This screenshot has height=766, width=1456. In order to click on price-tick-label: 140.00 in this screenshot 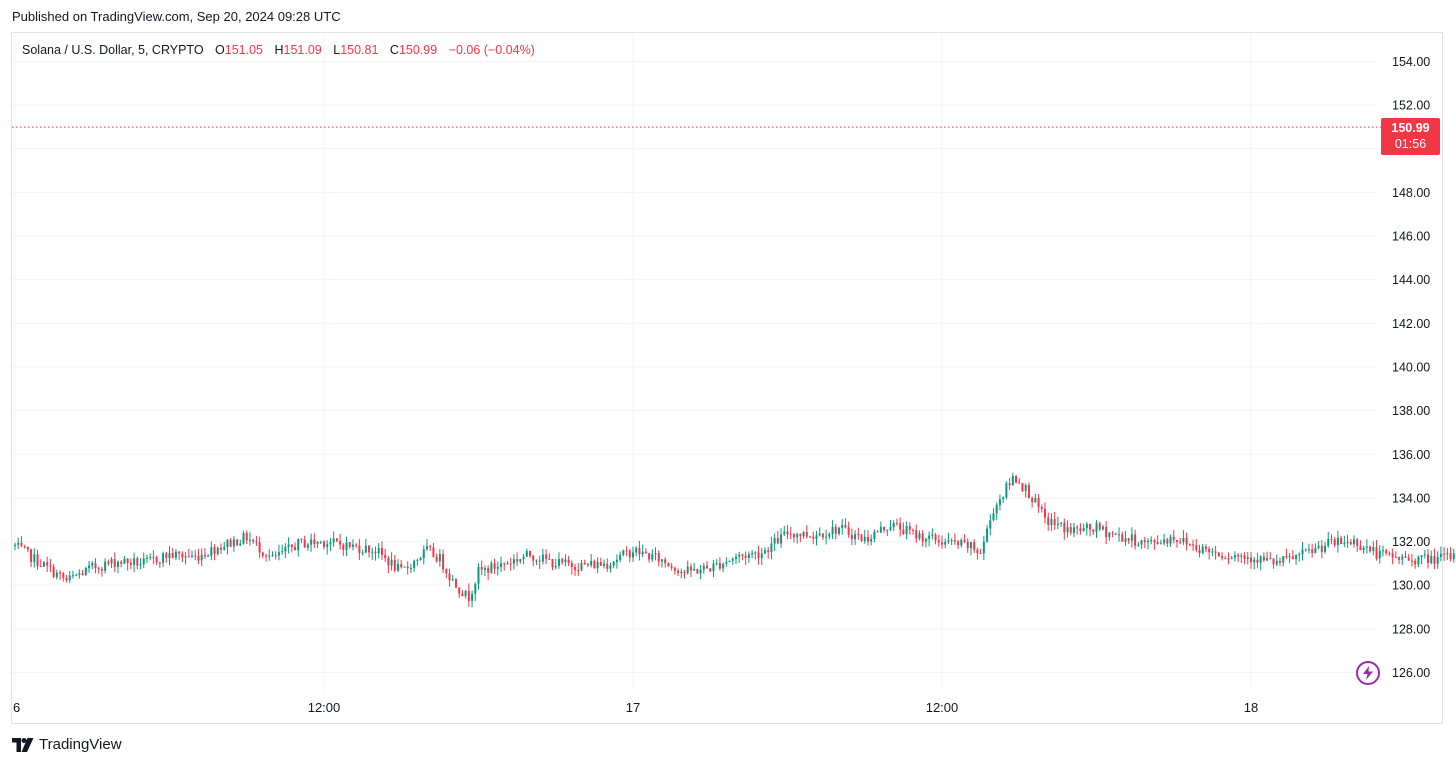, I will do `click(1411, 367)`.